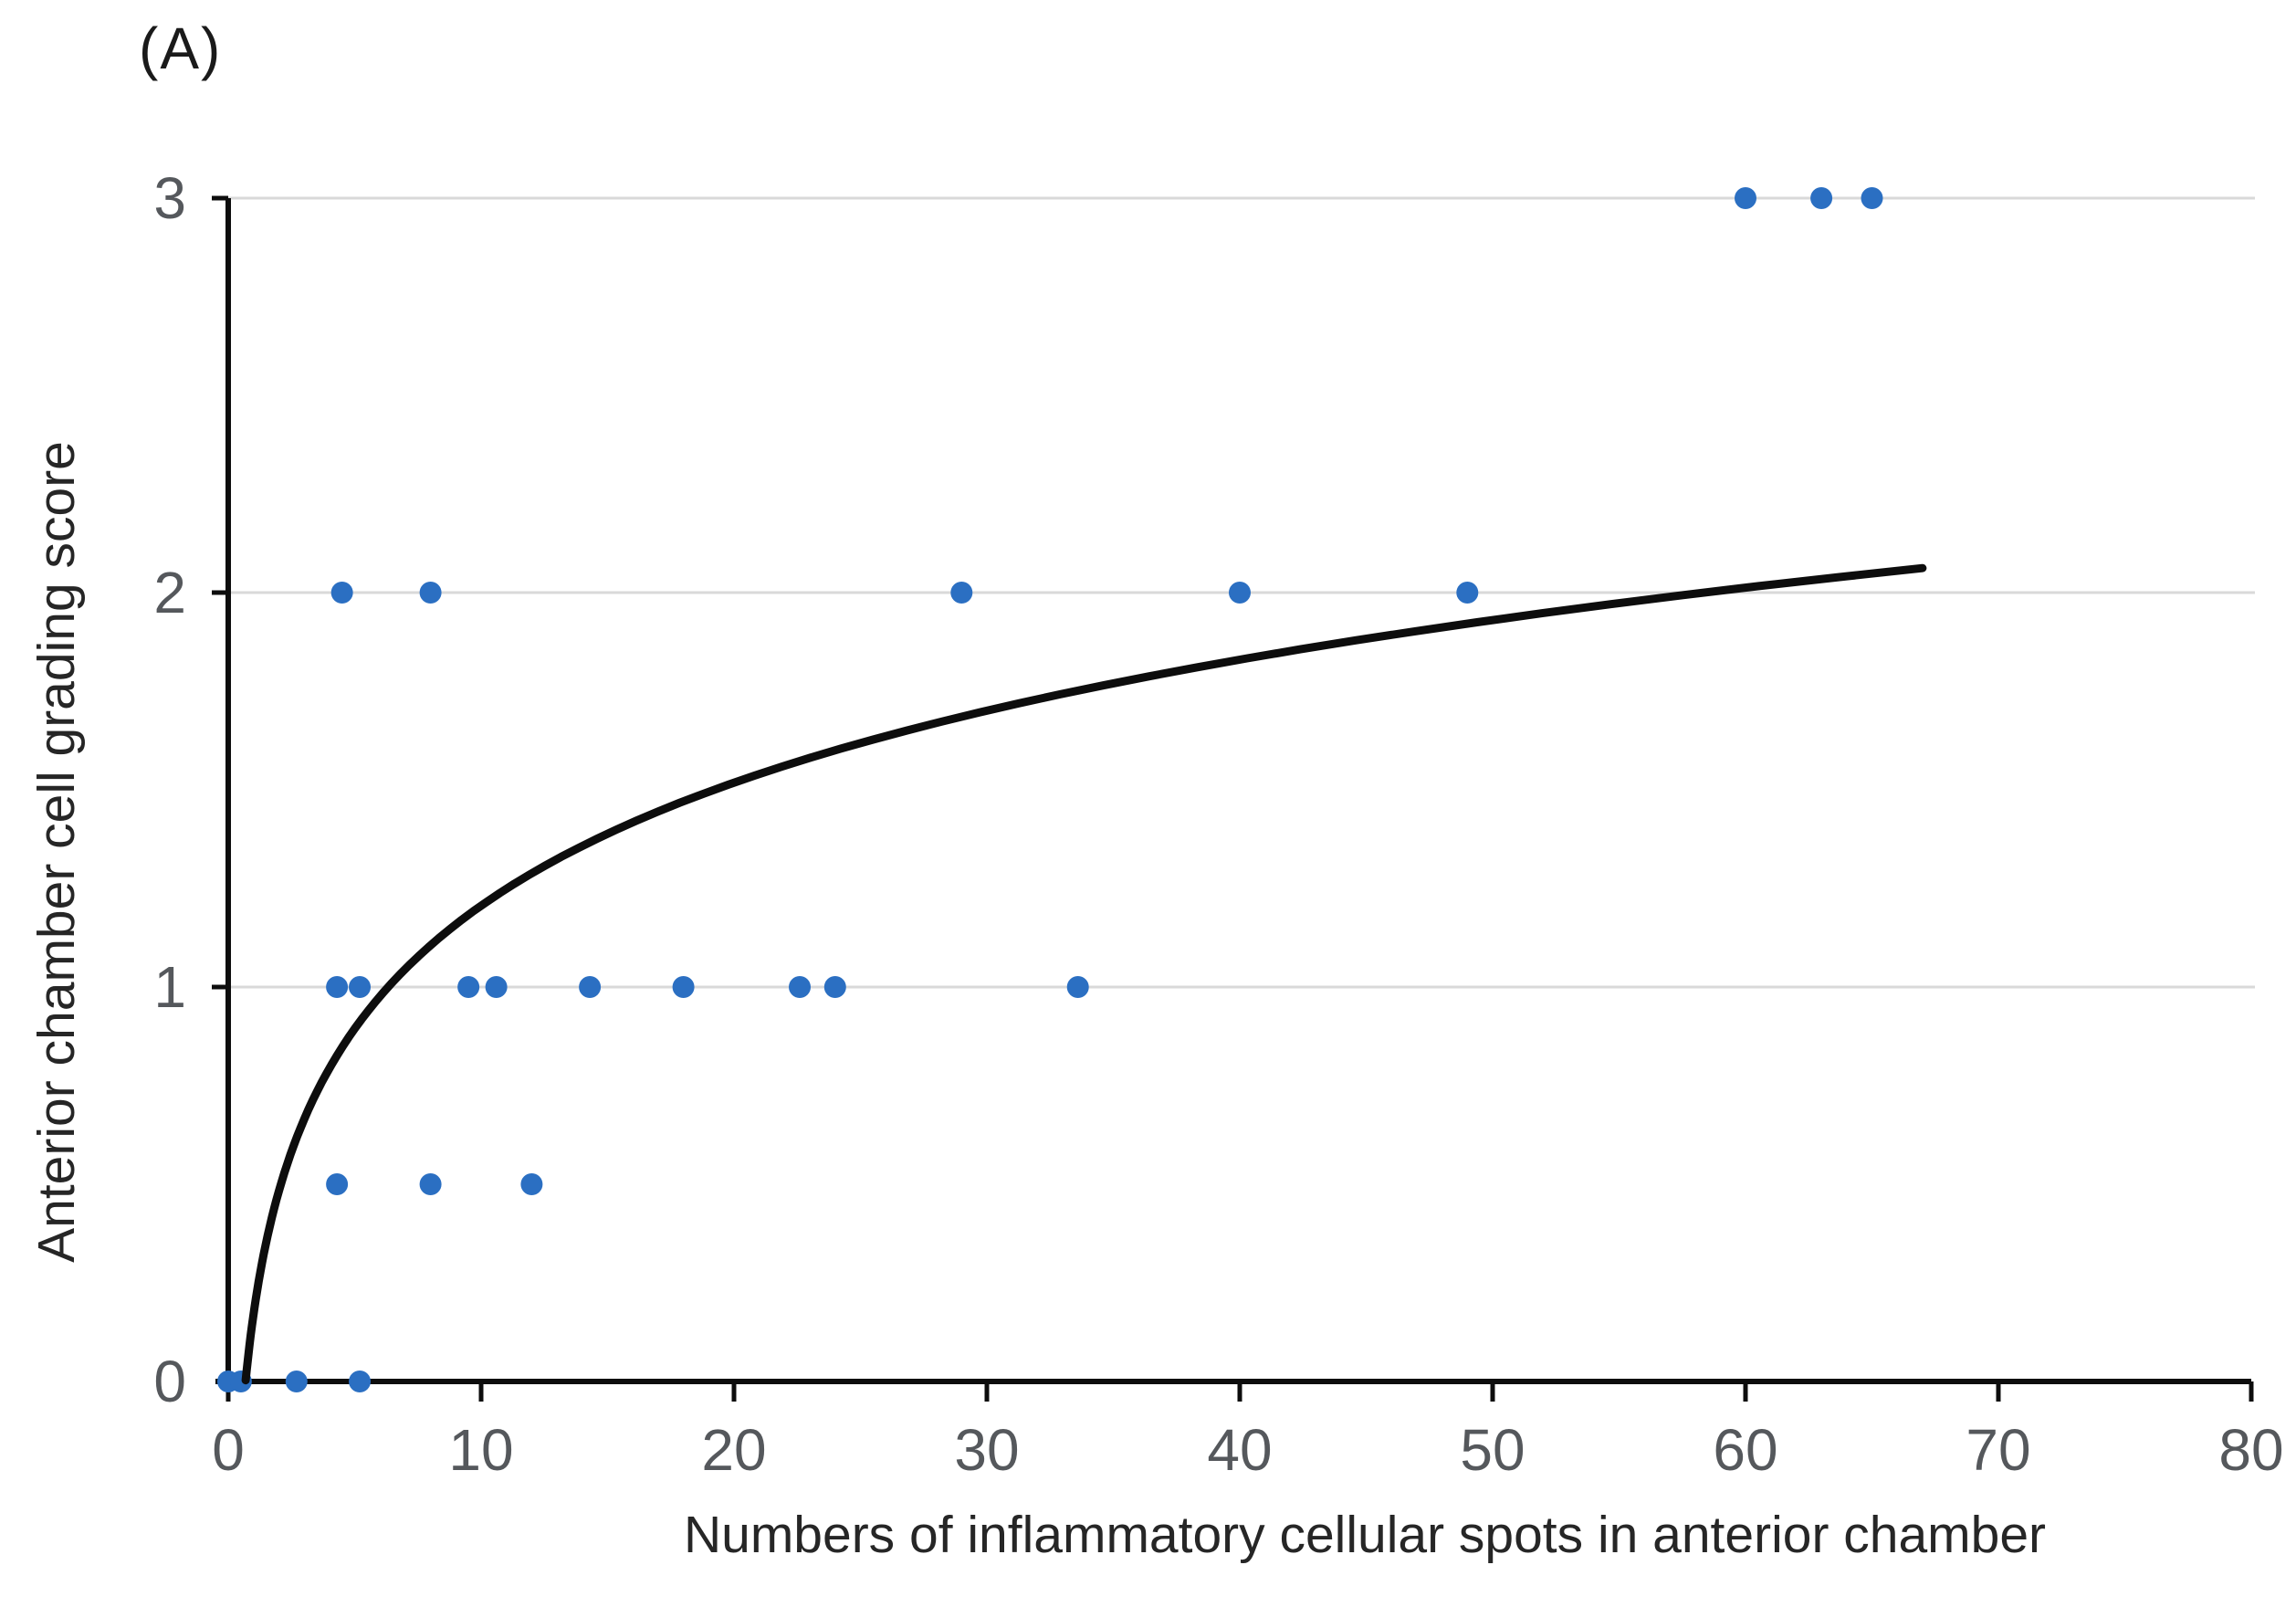 This screenshot has height=1607, width=2296. What do you see at coordinates (986, 1450) in the screenshot?
I see `x-tick-label-30: 30` at bounding box center [986, 1450].